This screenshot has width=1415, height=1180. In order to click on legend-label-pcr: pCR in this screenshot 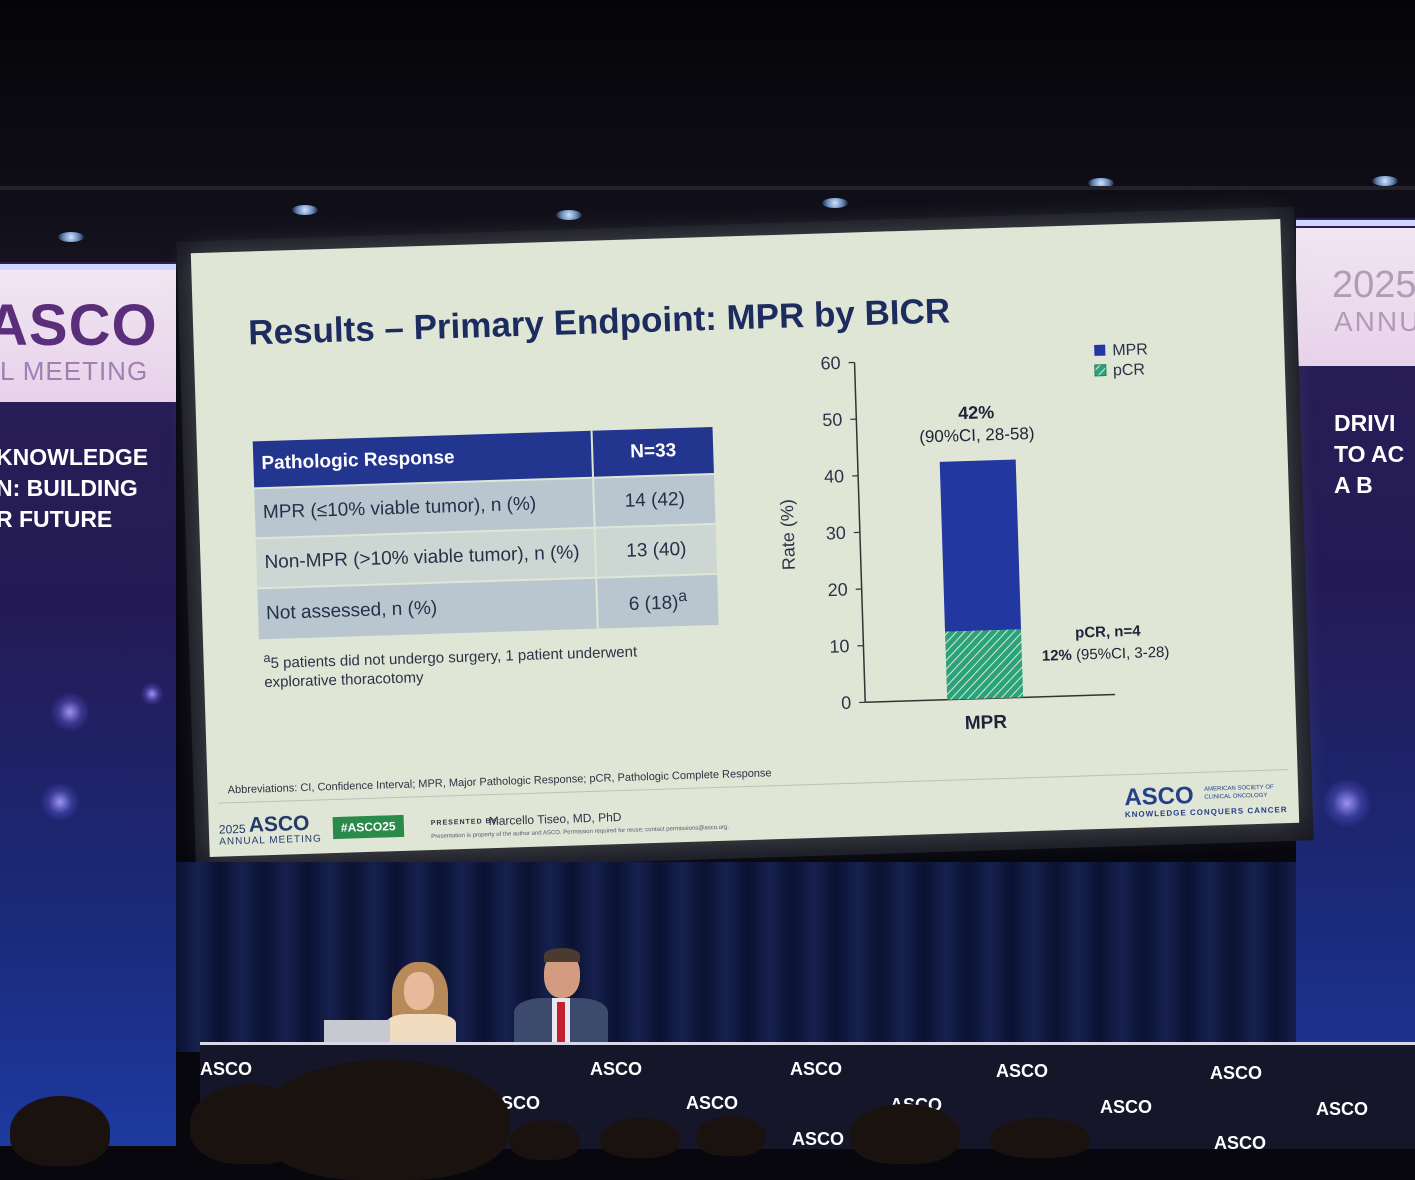, I will do `click(1129, 370)`.